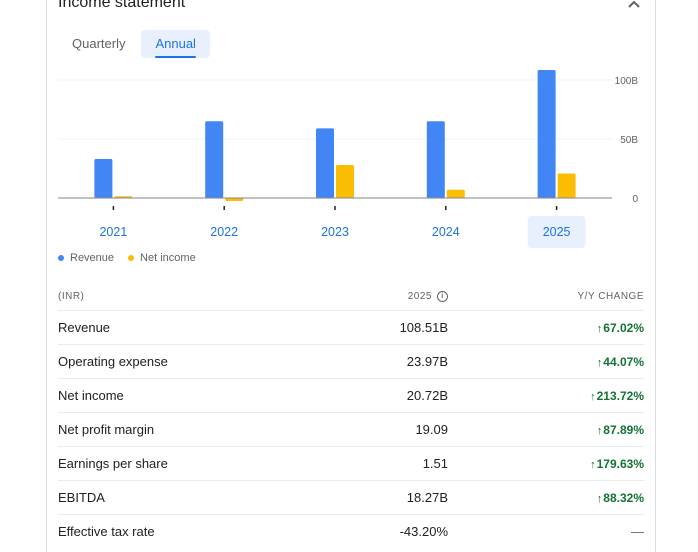  Describe the element at coordinates (446, 232) in the screenshot. I see `x-tick-label: 2024` at that location.